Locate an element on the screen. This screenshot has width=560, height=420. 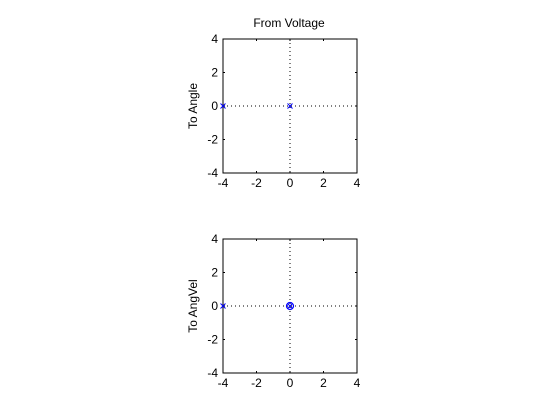
axes-to-angvel: -4 -2 0 2 4 4 2 0 -2 -4 To AngVel is located at coordinates (273, 311).